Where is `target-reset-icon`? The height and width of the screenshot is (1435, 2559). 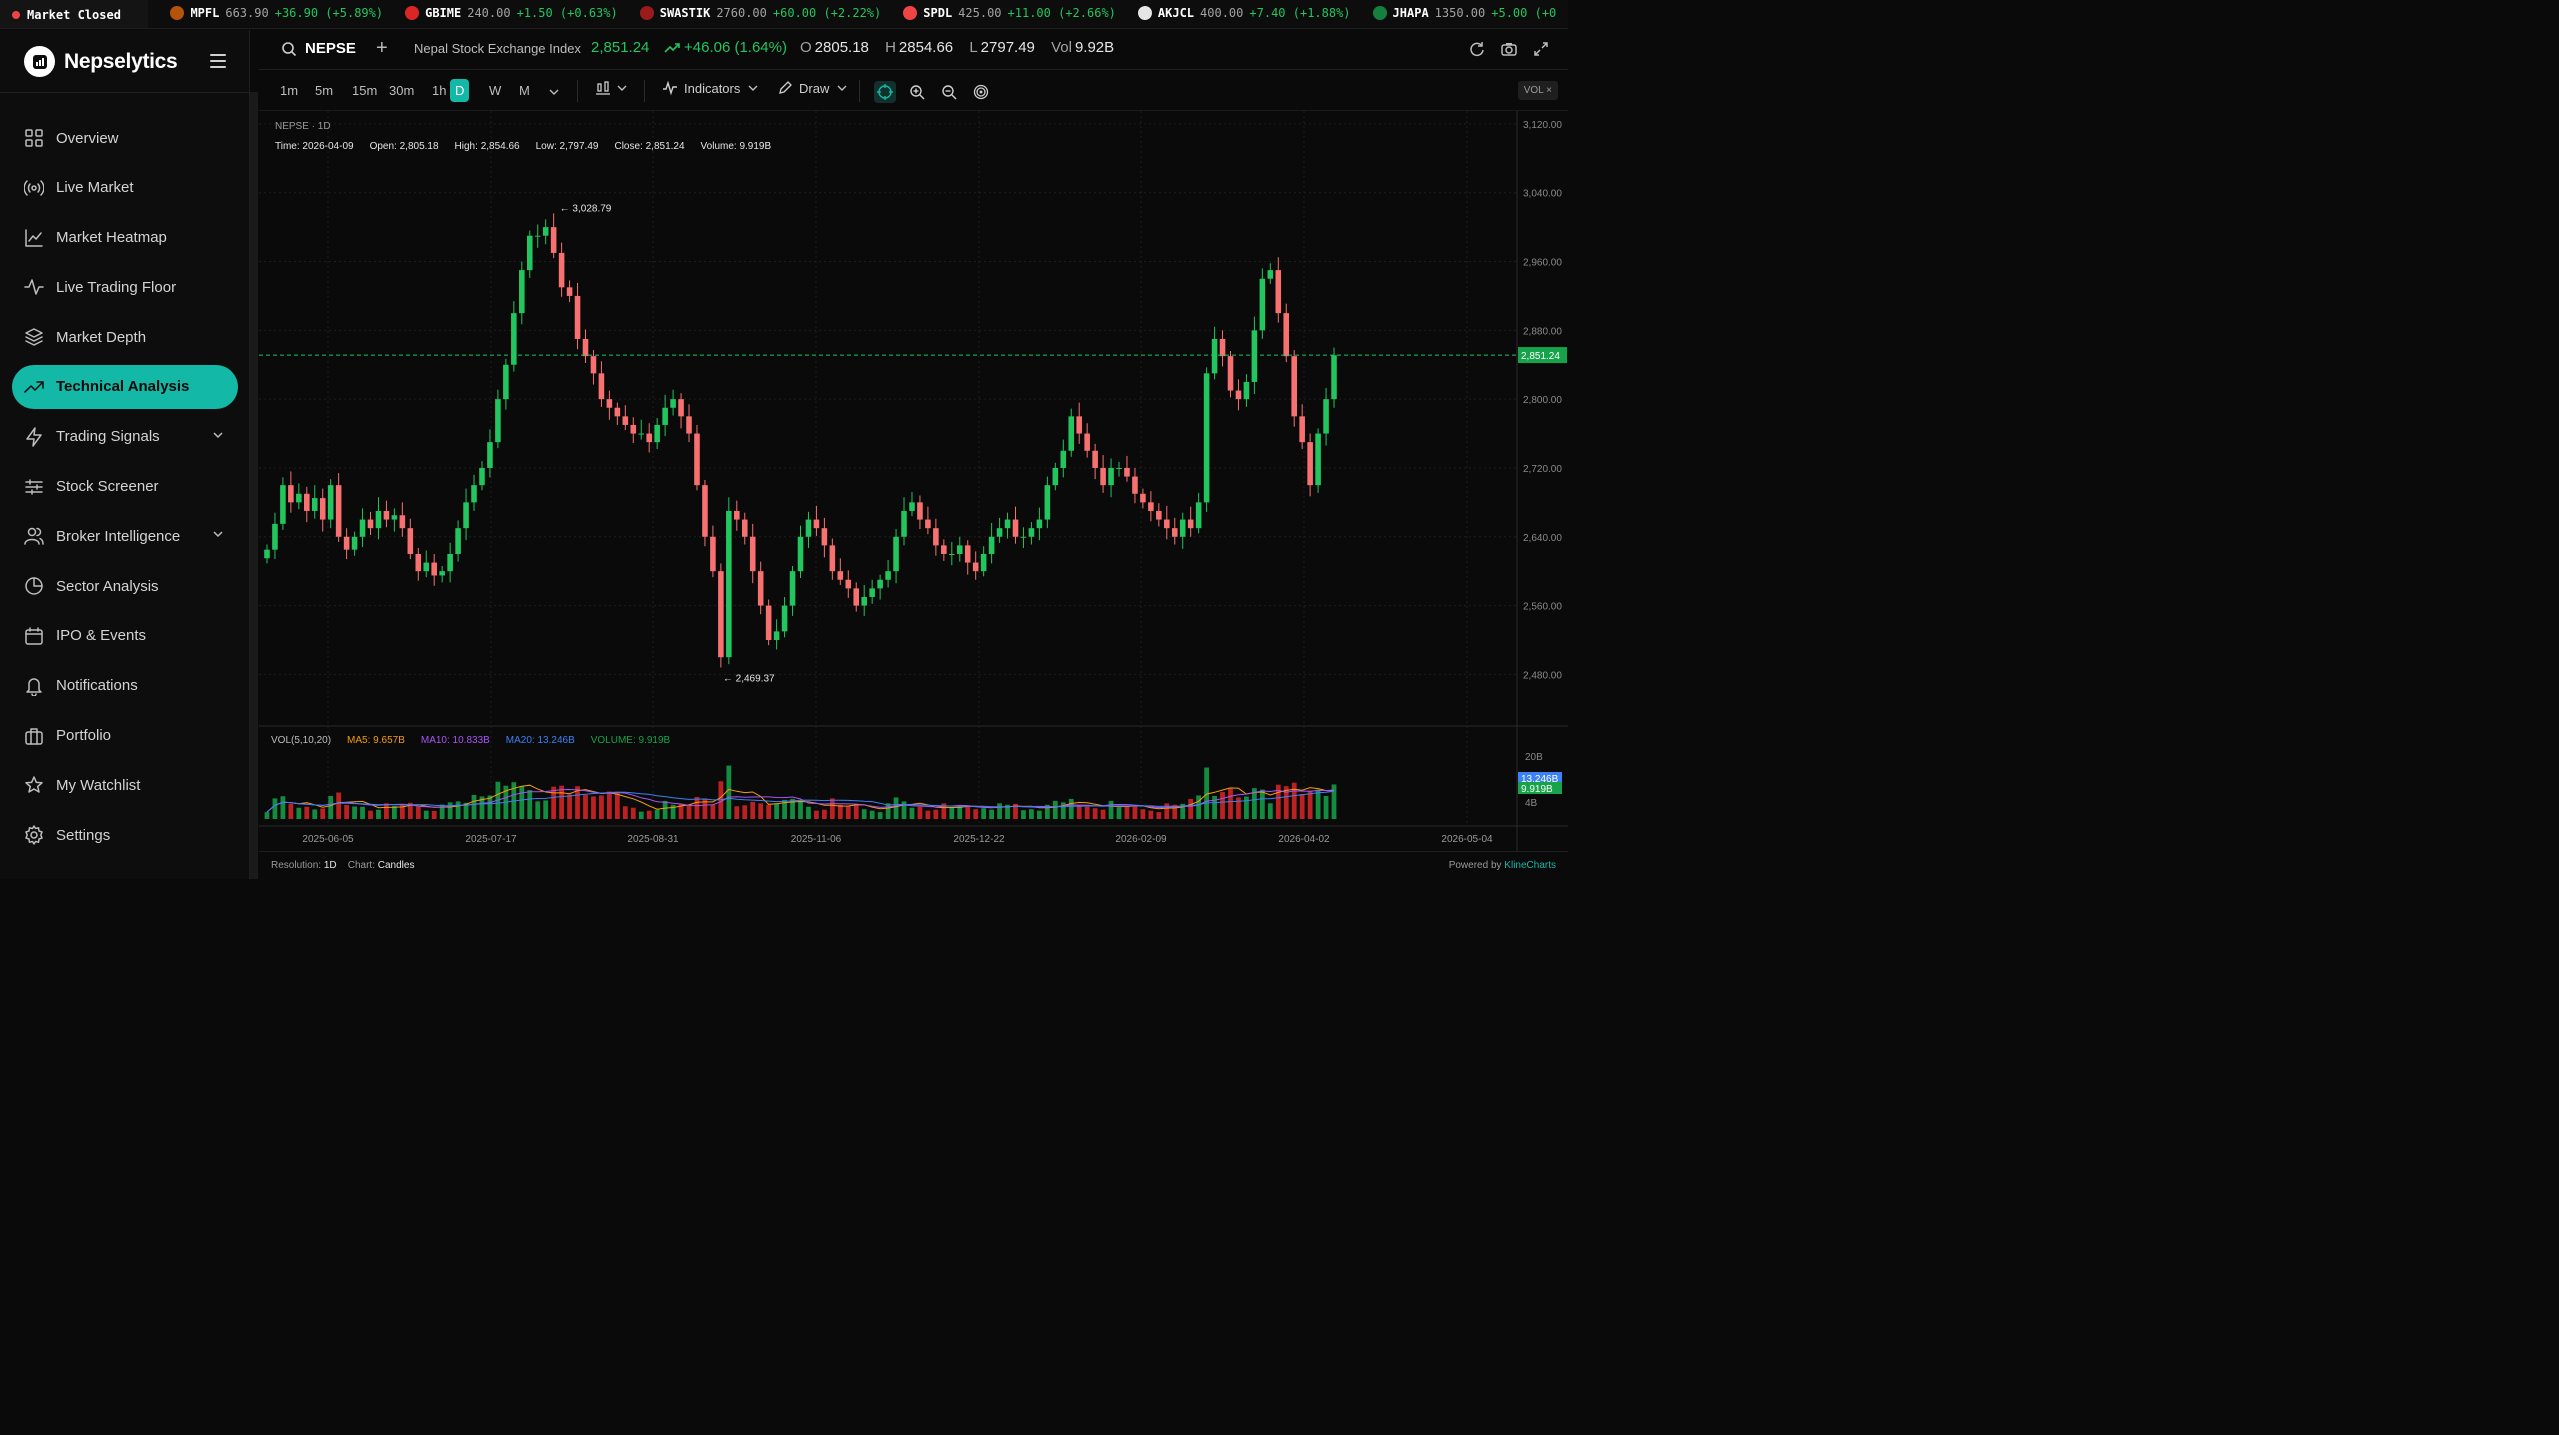
target-reset-icon is located at coordinates (981, 92).